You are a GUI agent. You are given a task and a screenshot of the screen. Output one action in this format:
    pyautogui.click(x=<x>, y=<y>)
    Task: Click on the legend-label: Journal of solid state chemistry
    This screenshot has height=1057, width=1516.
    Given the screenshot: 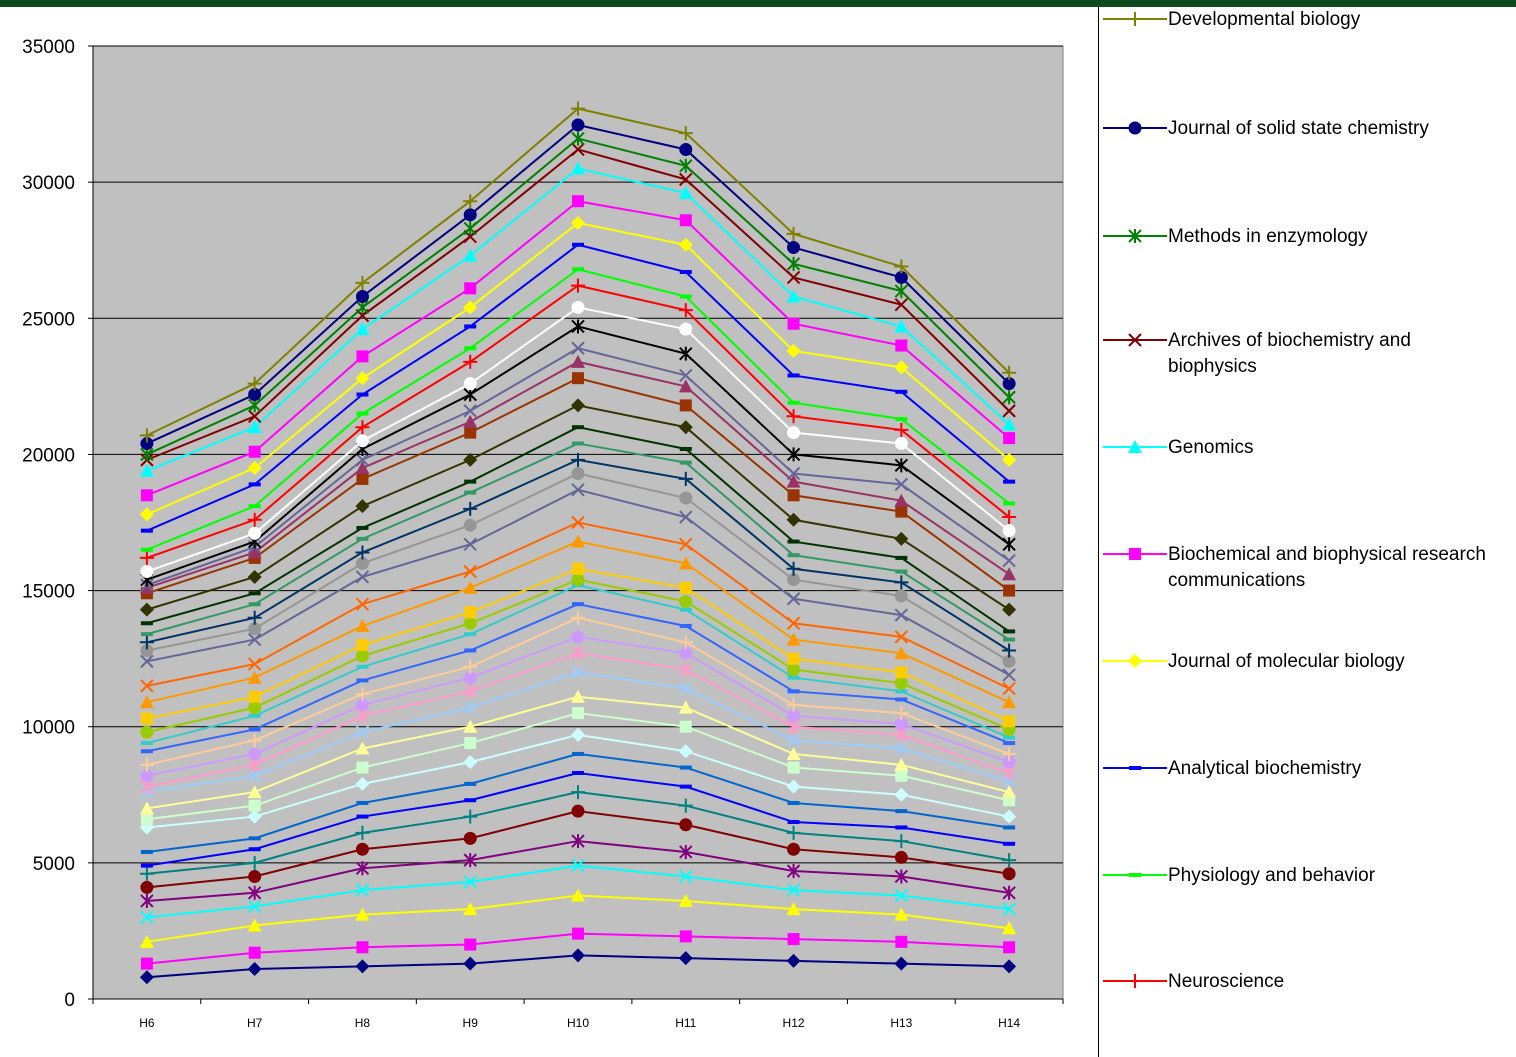 What is the action you would take?
    pyautogui.click(x=1298, y=128)
    